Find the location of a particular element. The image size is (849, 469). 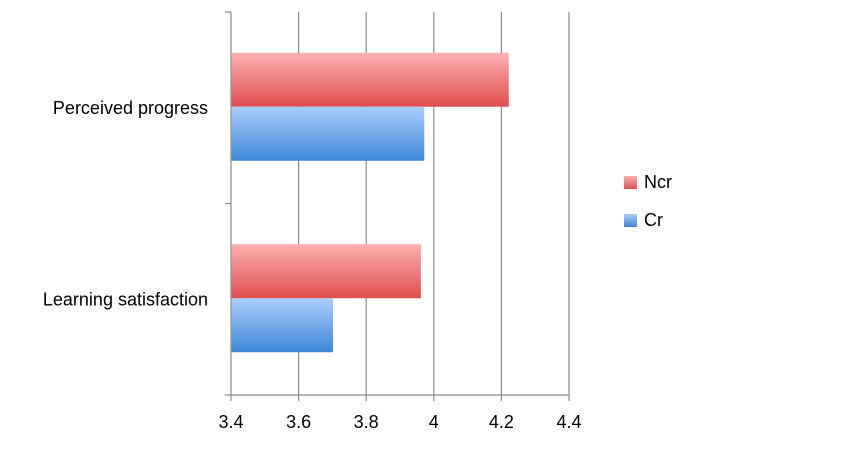

x-tick-label: 4 is located at coordinates (434, 422).